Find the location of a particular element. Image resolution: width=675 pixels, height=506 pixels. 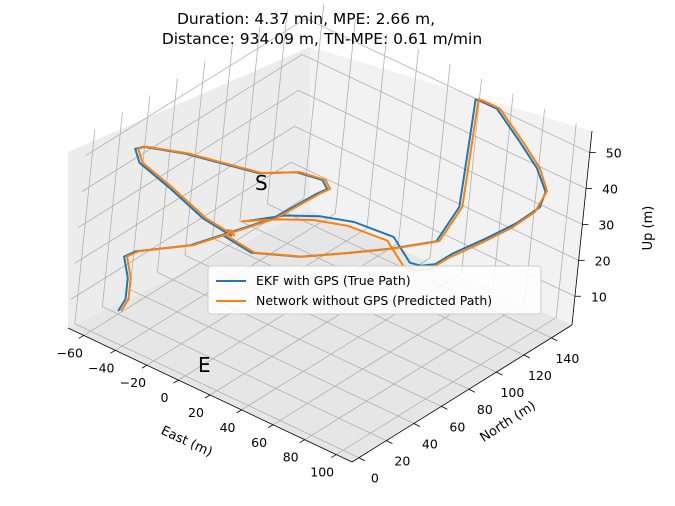

y-tick-label: 80 is located at coordinates (485, 409).